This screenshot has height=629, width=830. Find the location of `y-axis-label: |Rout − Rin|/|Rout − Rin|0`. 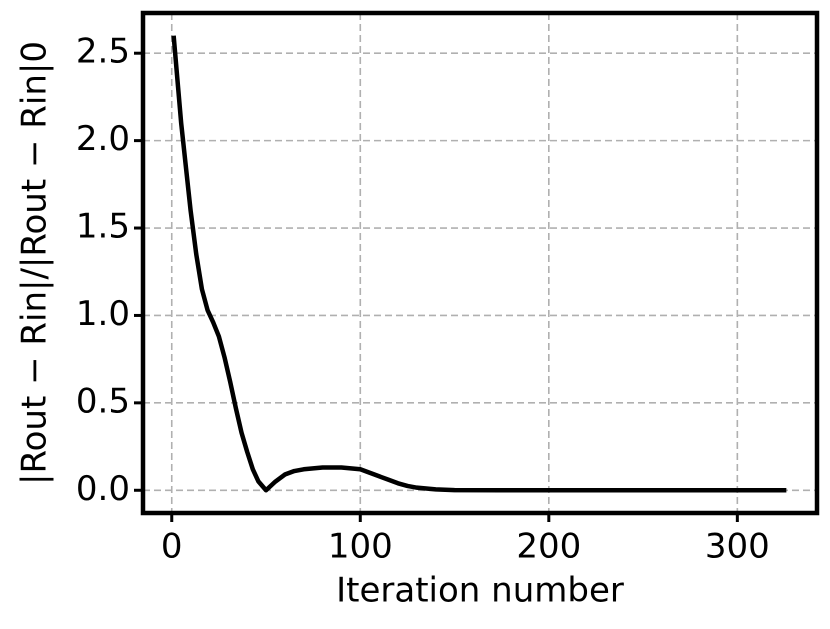

y-axis-label: |Rout − Rin|/|Rout − Rin|0 is located at coordinates (35, 263).